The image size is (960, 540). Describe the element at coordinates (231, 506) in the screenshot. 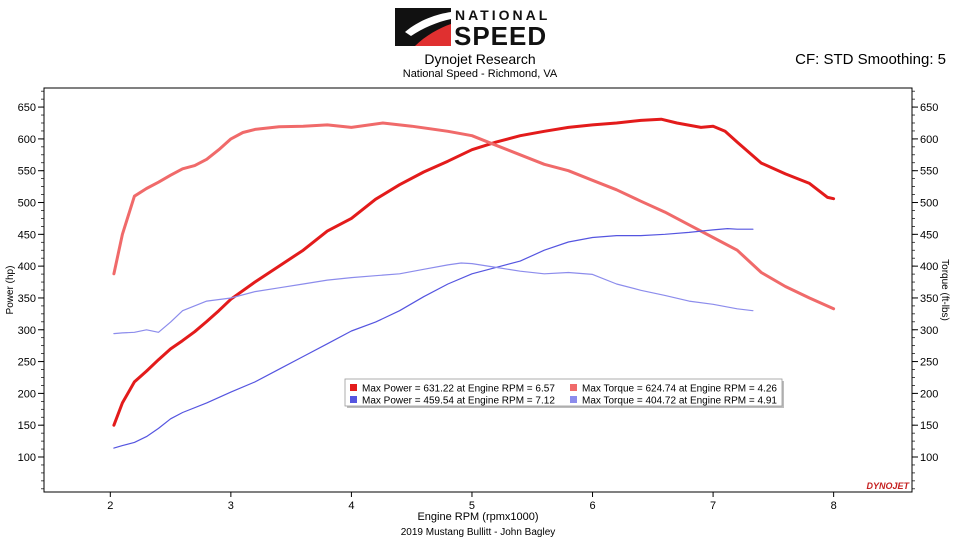

I see `x-tick-label: 3` at that location.